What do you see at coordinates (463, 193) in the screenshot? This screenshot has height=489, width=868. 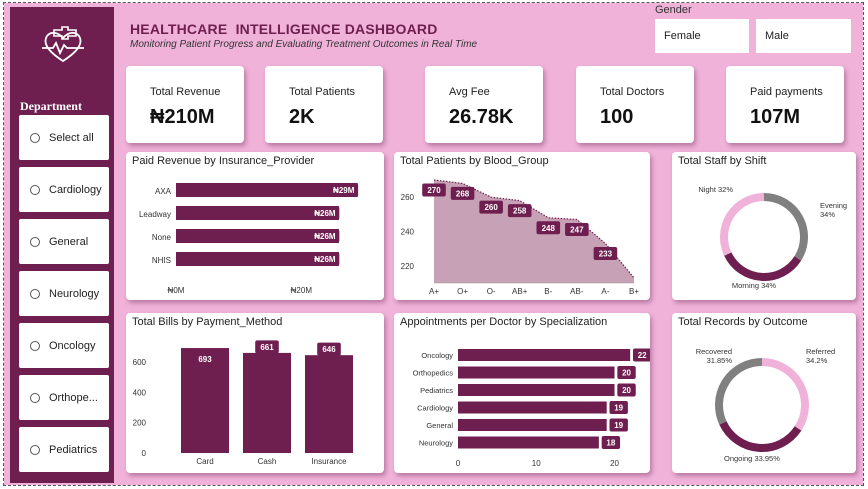 I see `data-label: 268` at bounding box center [463, 193].